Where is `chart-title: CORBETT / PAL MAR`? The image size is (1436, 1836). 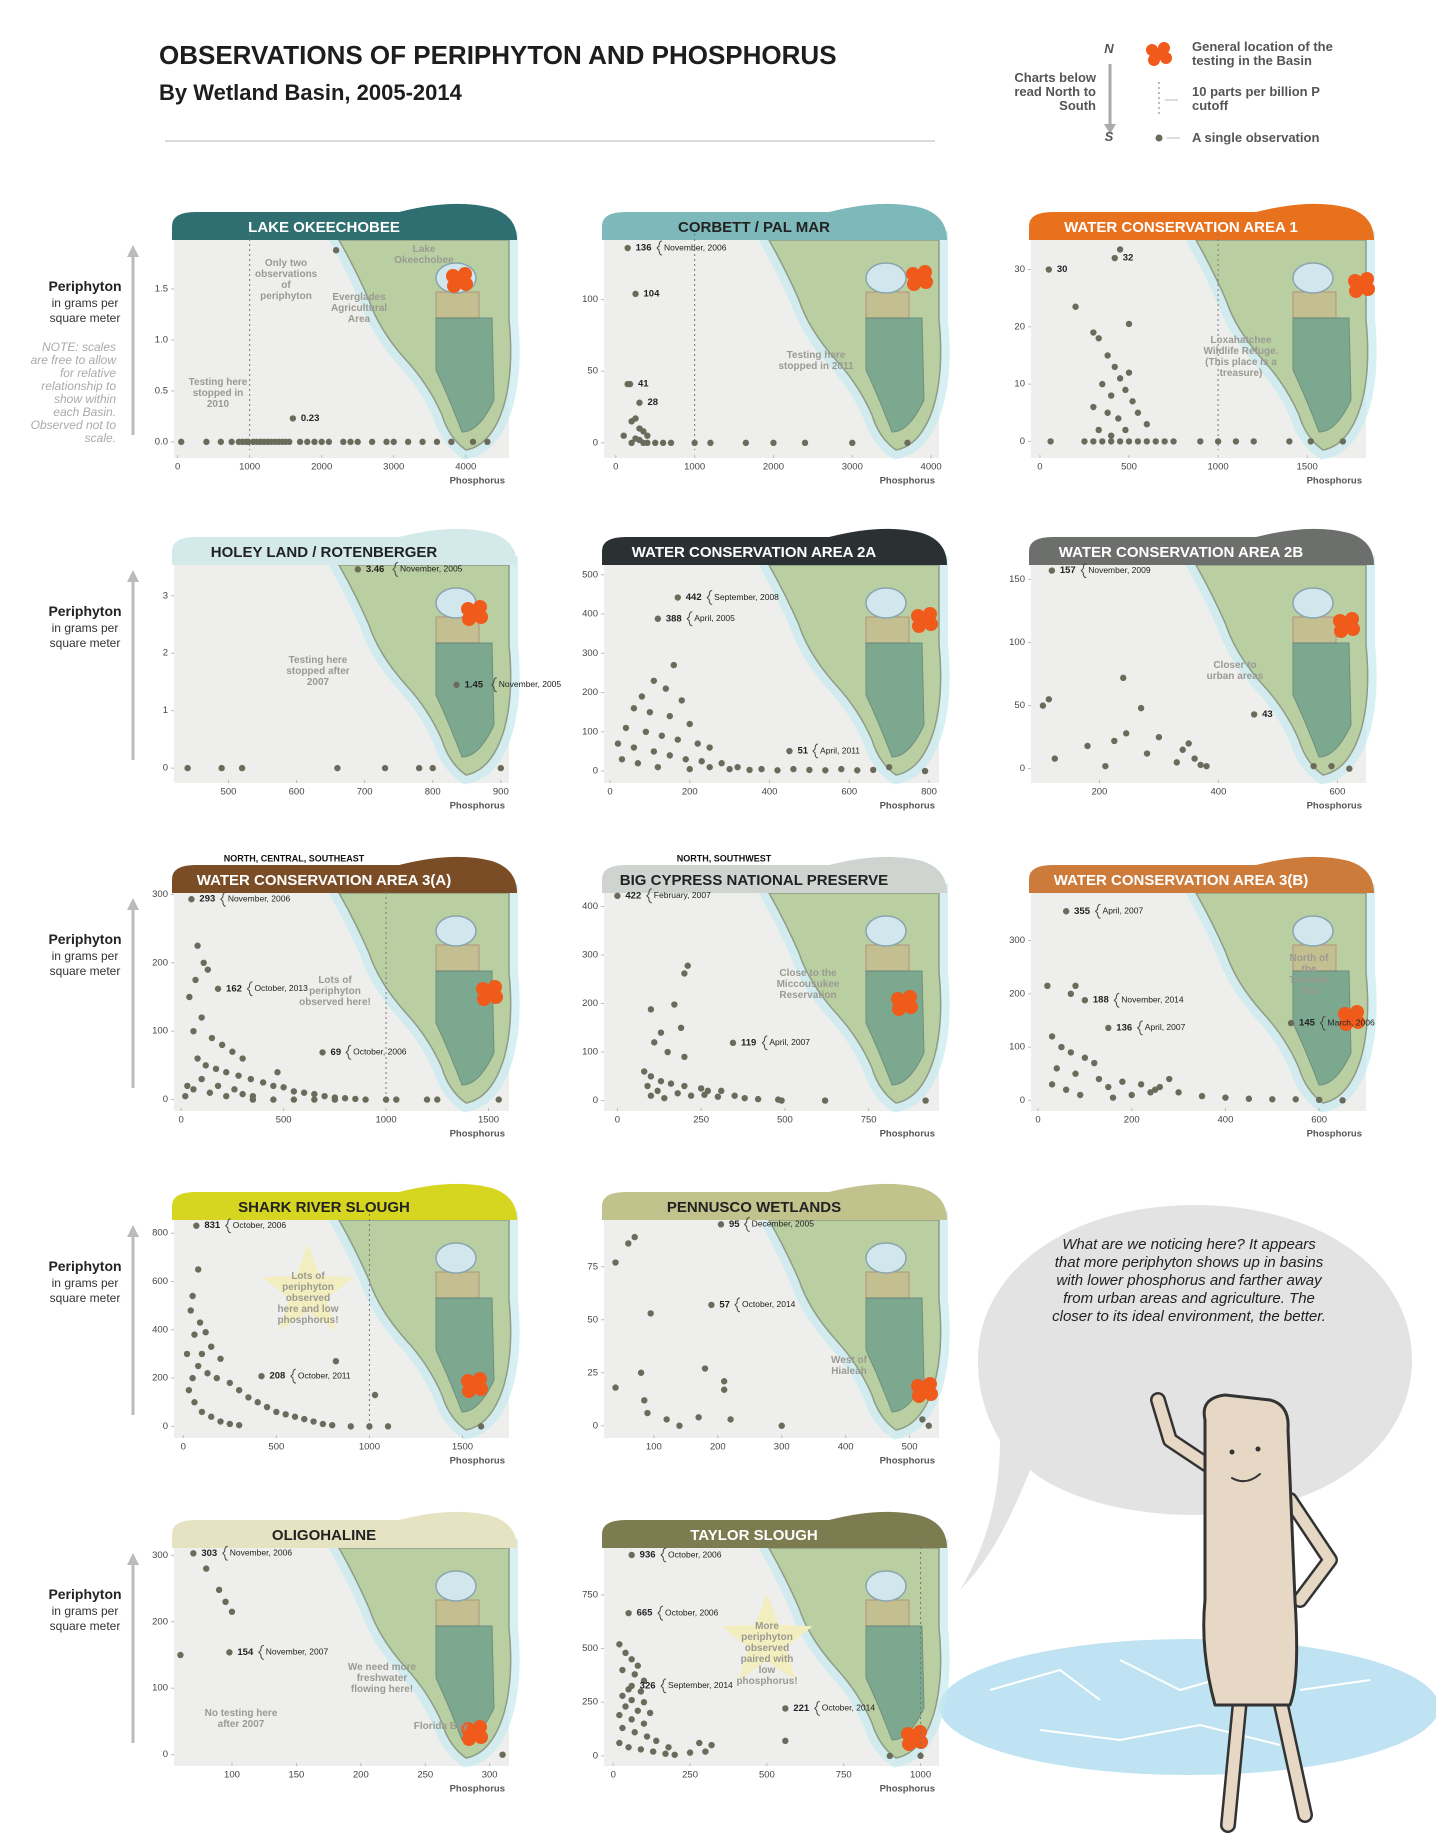
chart-title: CORBETT / PAL MAR is located at coordinates (754, 227).